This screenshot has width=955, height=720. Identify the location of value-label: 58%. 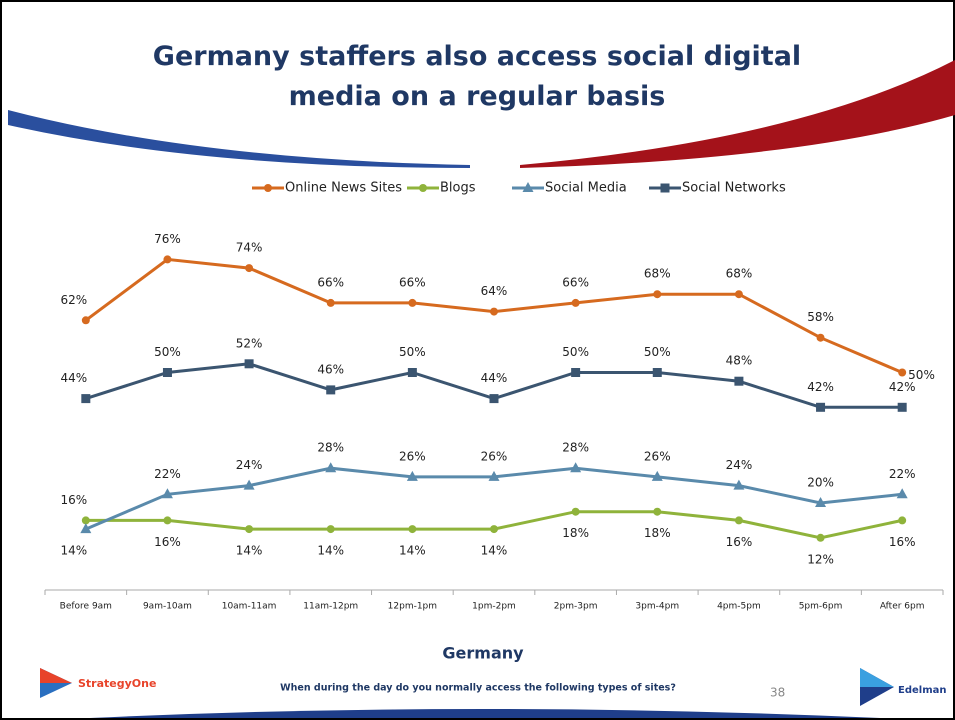
(820, 317).